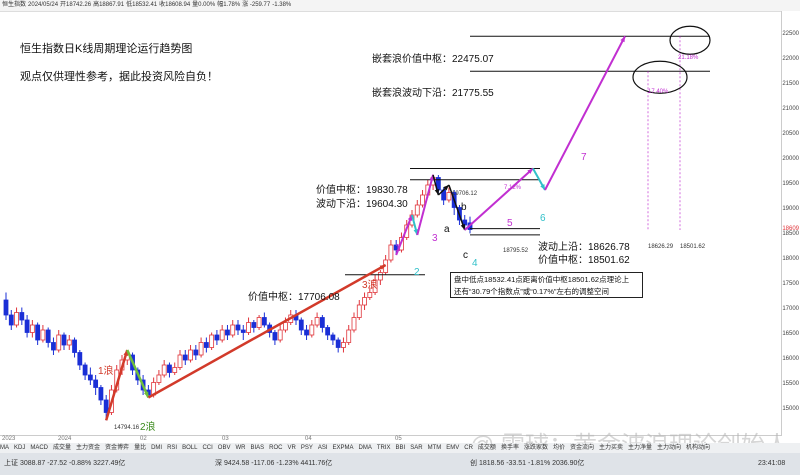 The width and height of the screenshot is (800, 475). What do you see at coordinates (790, 159) in the screenshot?
I see `y-tick-label: 20000` at bounding box center [790, 159].